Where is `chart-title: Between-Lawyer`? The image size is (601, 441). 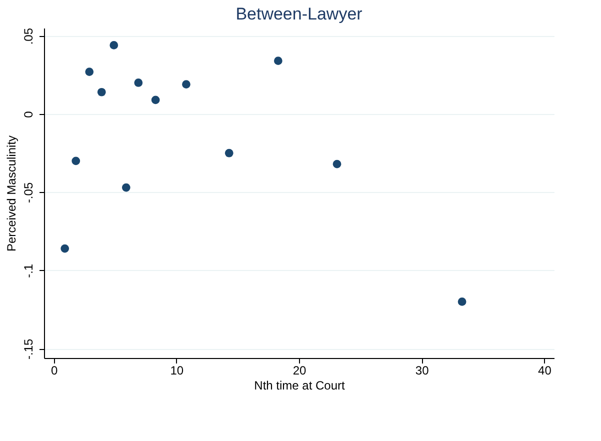
chart-title: Between-Lawyer is located at coordinates (299, 14).